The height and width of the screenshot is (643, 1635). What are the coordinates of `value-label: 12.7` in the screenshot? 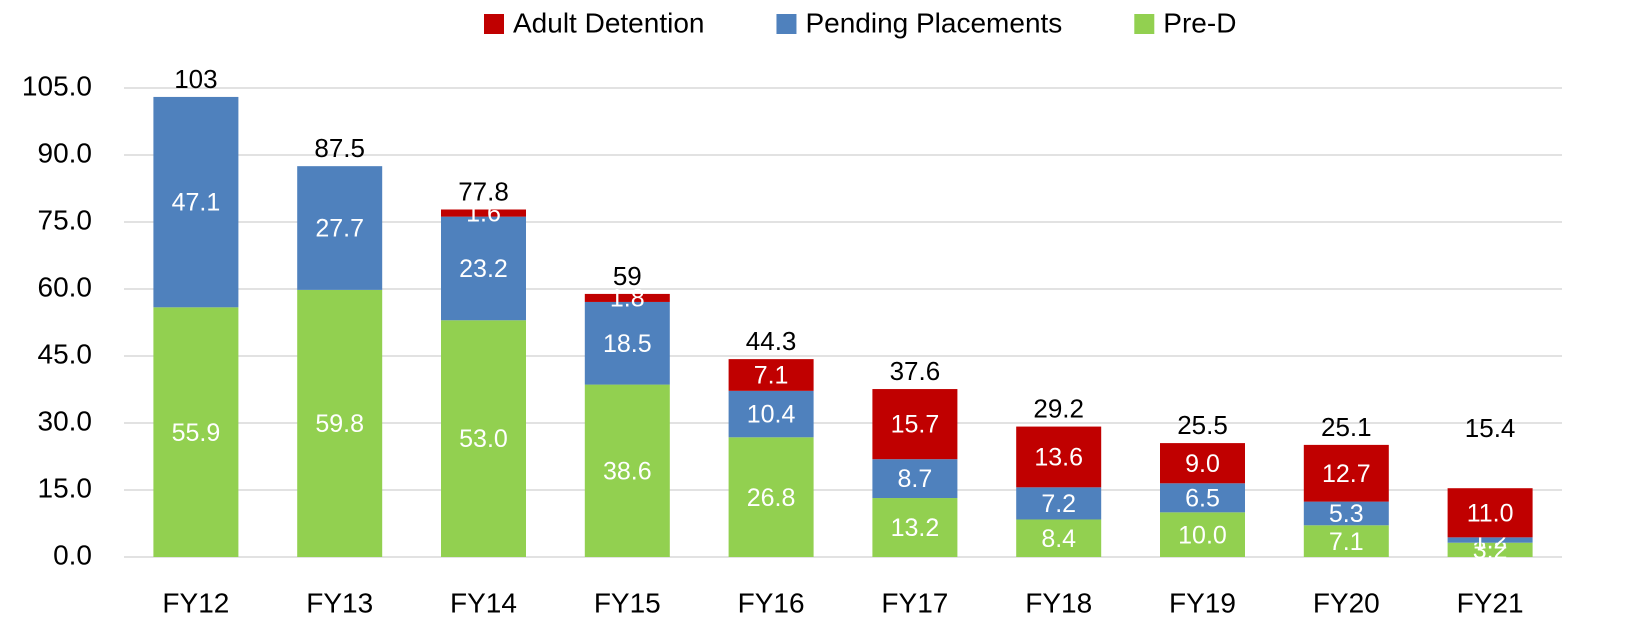 It's located at (1346, 474).